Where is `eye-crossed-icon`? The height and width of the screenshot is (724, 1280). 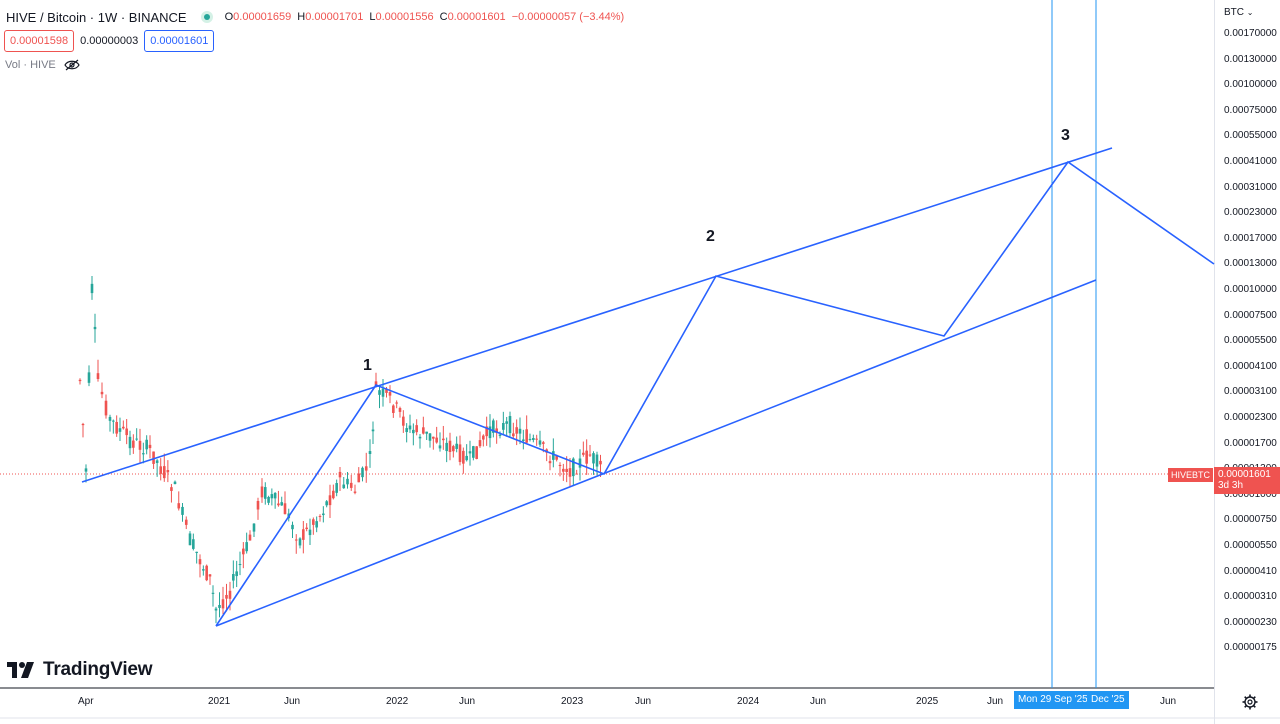 eye-crossed-icon is located at coordinates (72, 65).